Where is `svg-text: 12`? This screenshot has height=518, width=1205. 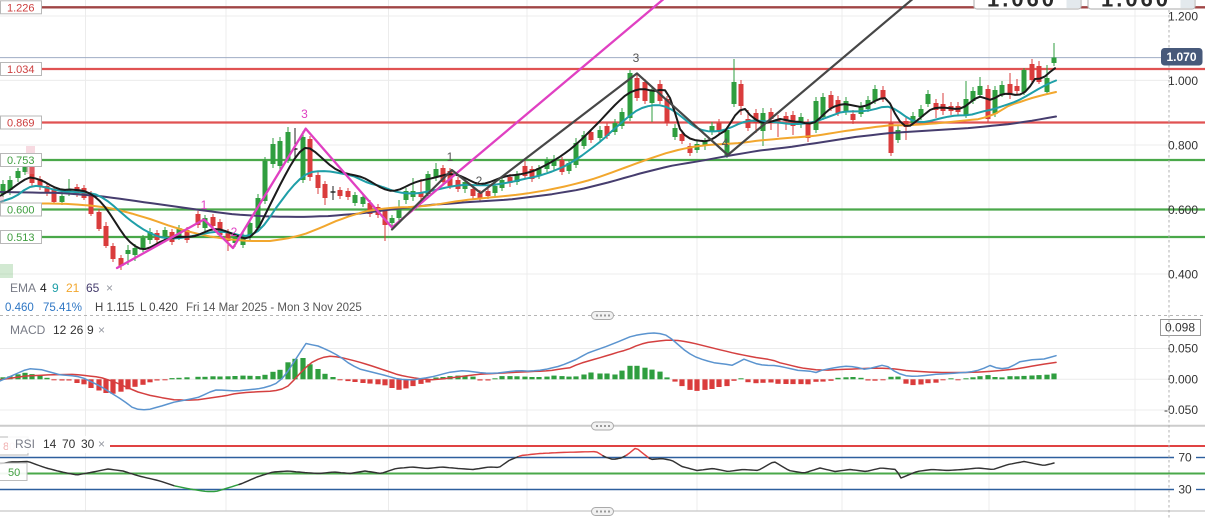
svg-text: 12 is located at coordinates (60, 330).